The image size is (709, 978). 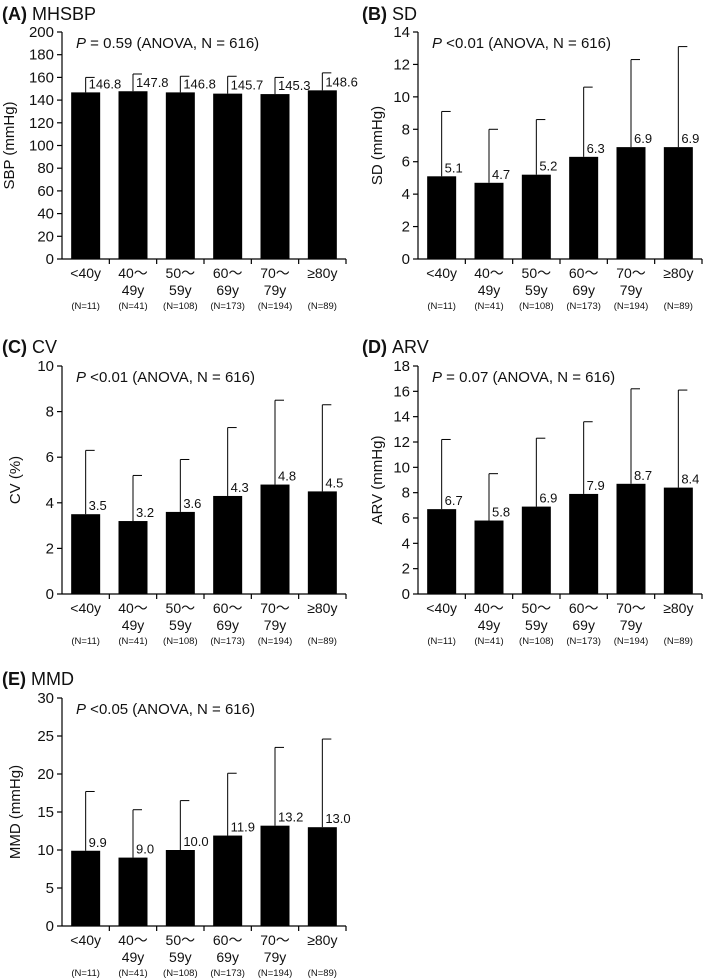 I want to click on panel-title: (E) MMD, so click(x=38, y=679).